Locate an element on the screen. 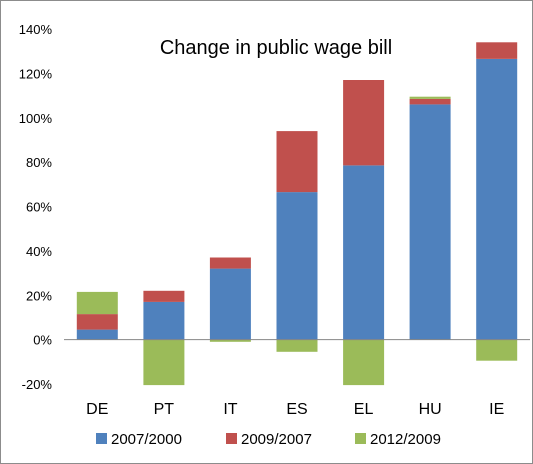 The height and width of the screenshot is (464, 533). x-axis-tick-labels: DE PT IT ES EL HU IE is located at coordinates (295, 409).